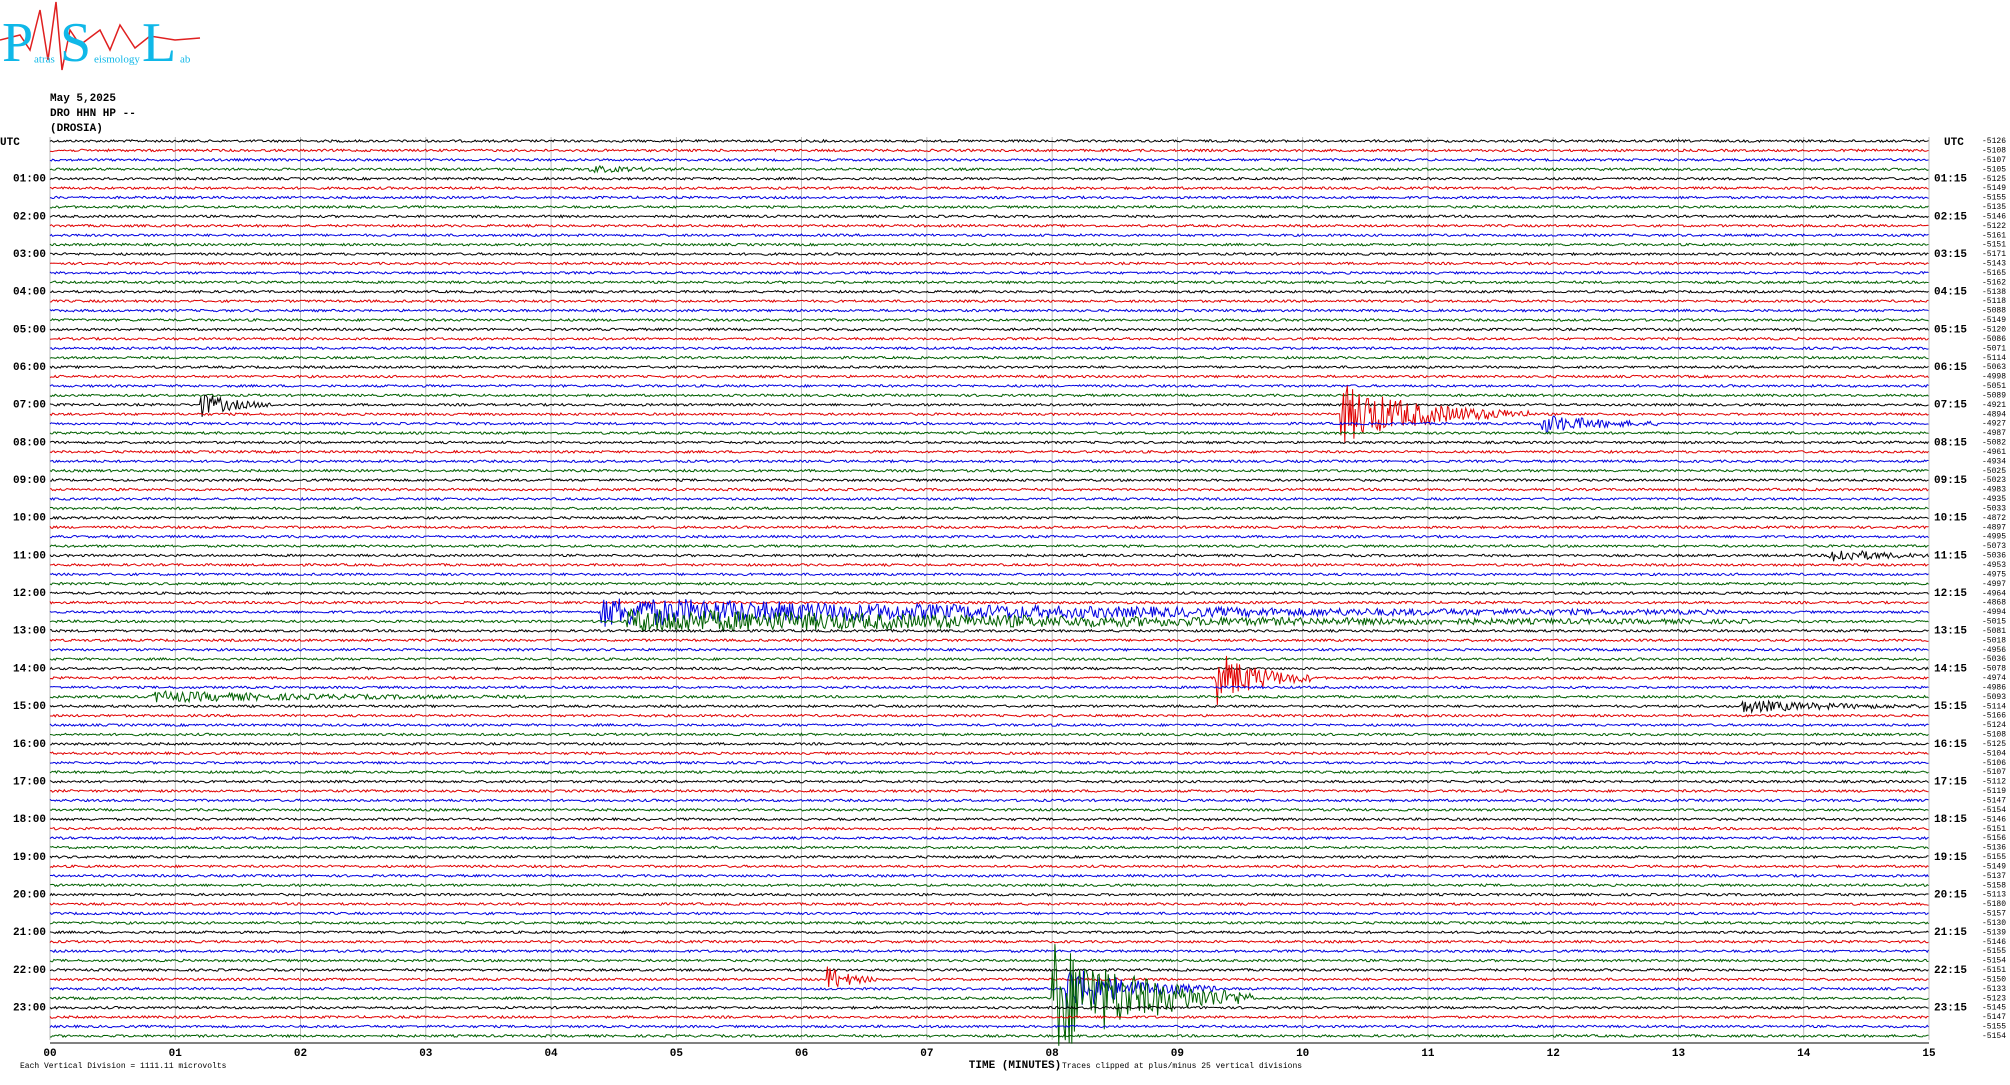  Describe the element at coordinates (1950, 293) in the screenshot. I see `hour-label: 04:15` at that location.